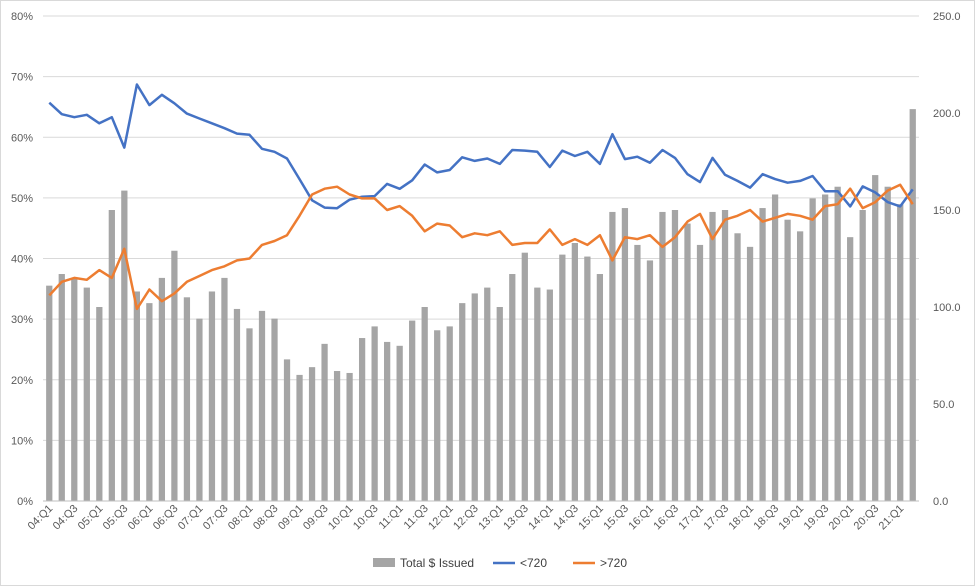 Image resolution: width=975 pixels, height=587 pixels. Describe the element at coordinates (22, 199) in the screenshot. I see `left-tick-label: 50%` at that location.